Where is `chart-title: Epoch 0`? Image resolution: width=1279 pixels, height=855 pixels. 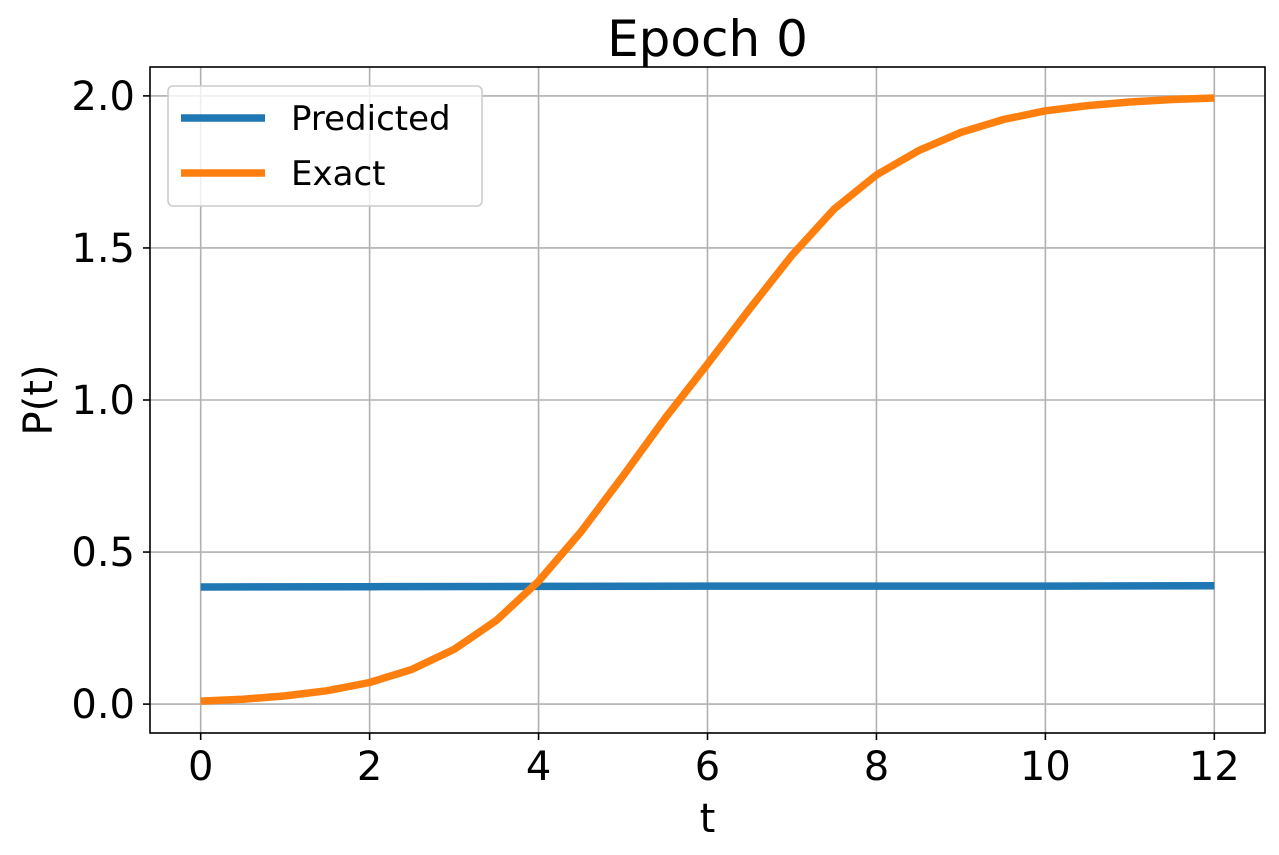 chart-title: Epoch 0 is located at coordinates (707, 39).